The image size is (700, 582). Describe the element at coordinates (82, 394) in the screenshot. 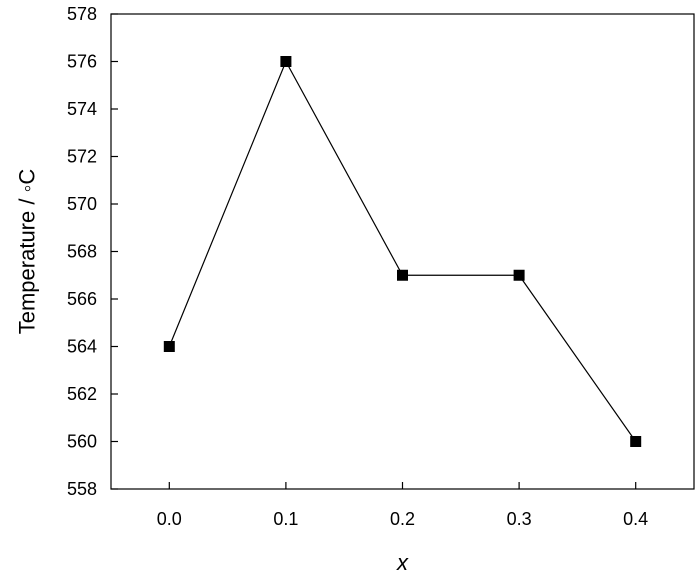

I see `y-tick-label: 562` at that location.